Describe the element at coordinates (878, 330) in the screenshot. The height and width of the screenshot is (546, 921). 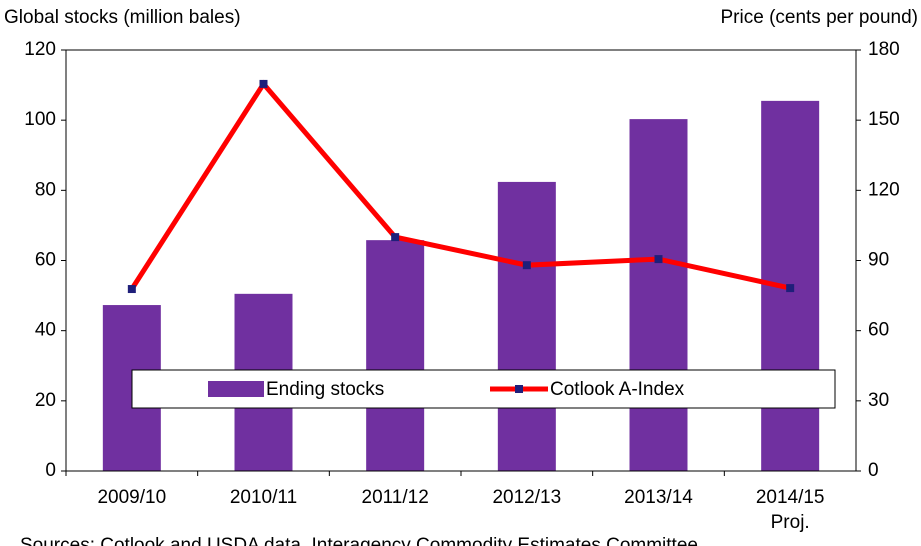
I see `y2-tick-label: 60` at that location.